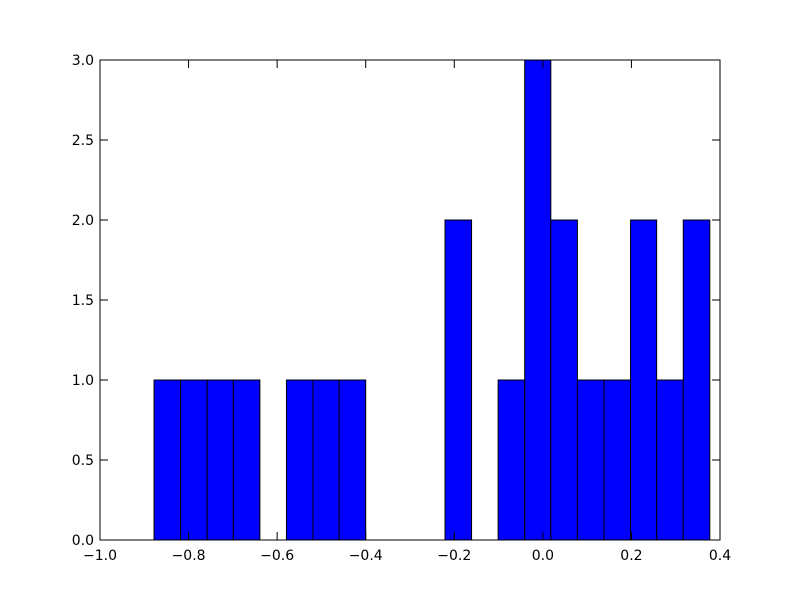 The width and height of the screenshot is (800, 600). Describe the element at coordinates (454, 556) in the screenshot. I see `x-tick-label: −0.2` at that location.